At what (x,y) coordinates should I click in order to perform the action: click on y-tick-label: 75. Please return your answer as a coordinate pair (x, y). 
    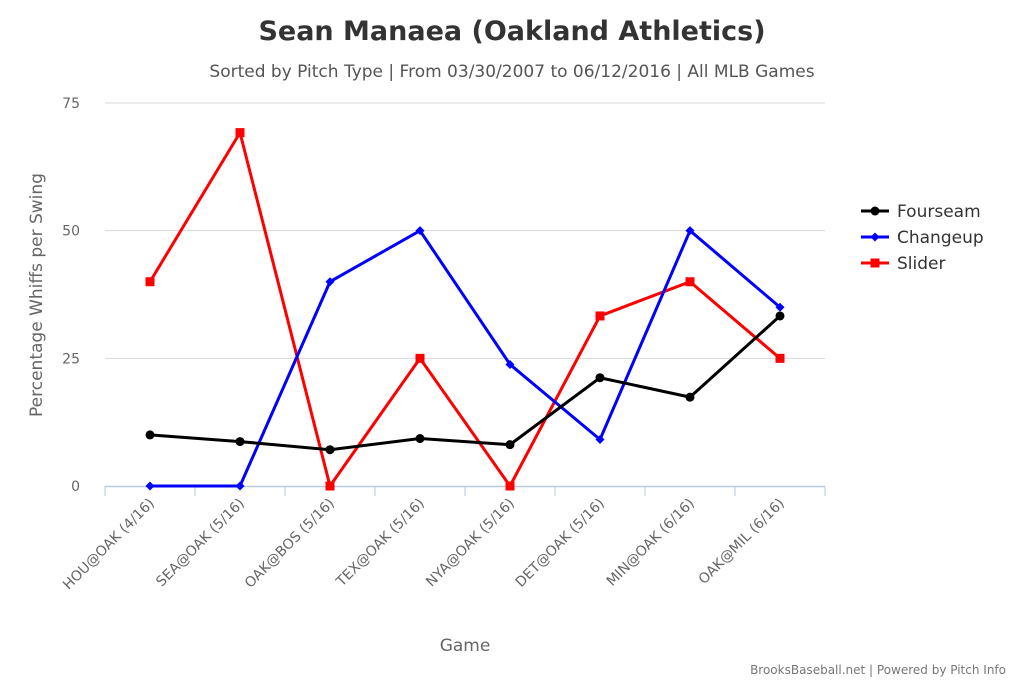
    Looking at the image, I should click on (71, 104).